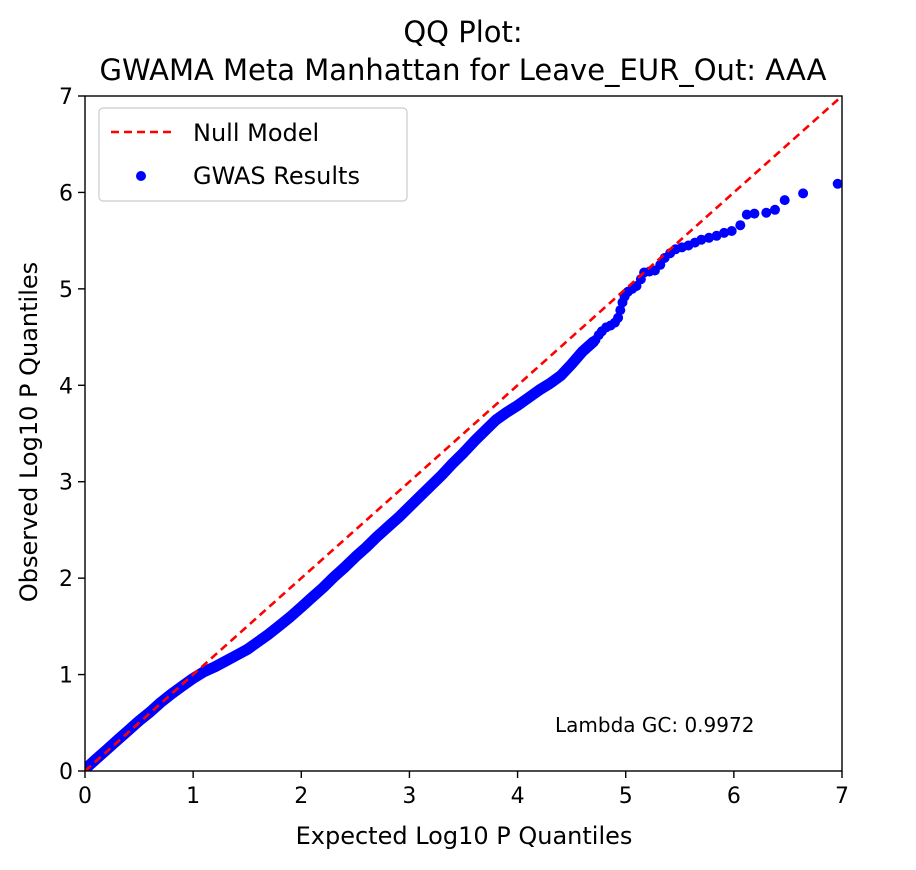 The image size is (916, 870). I want to click on y-tick-label-6: 6, so click(66, 193).